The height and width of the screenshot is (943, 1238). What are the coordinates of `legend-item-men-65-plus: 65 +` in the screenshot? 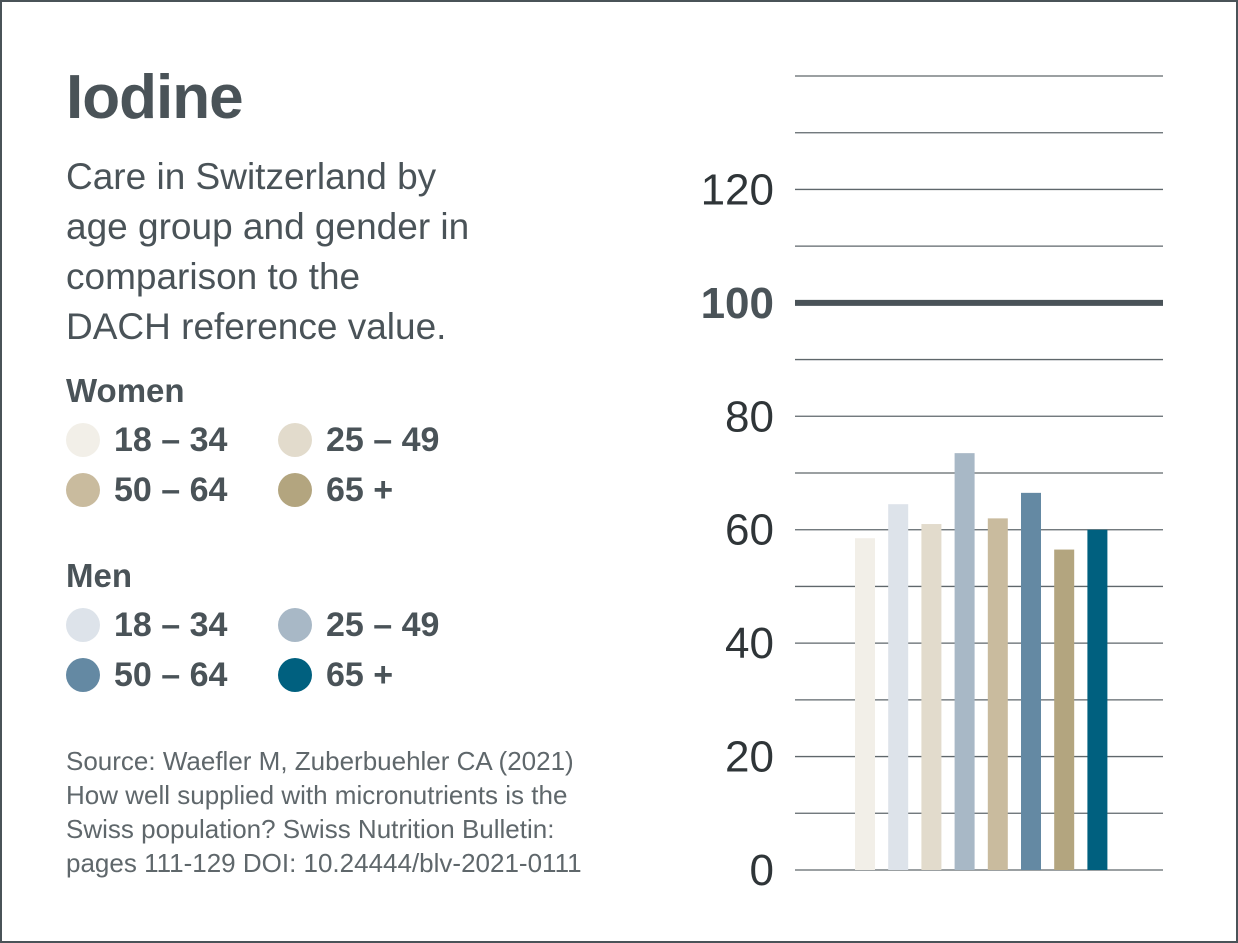 It's located at (335, 675).